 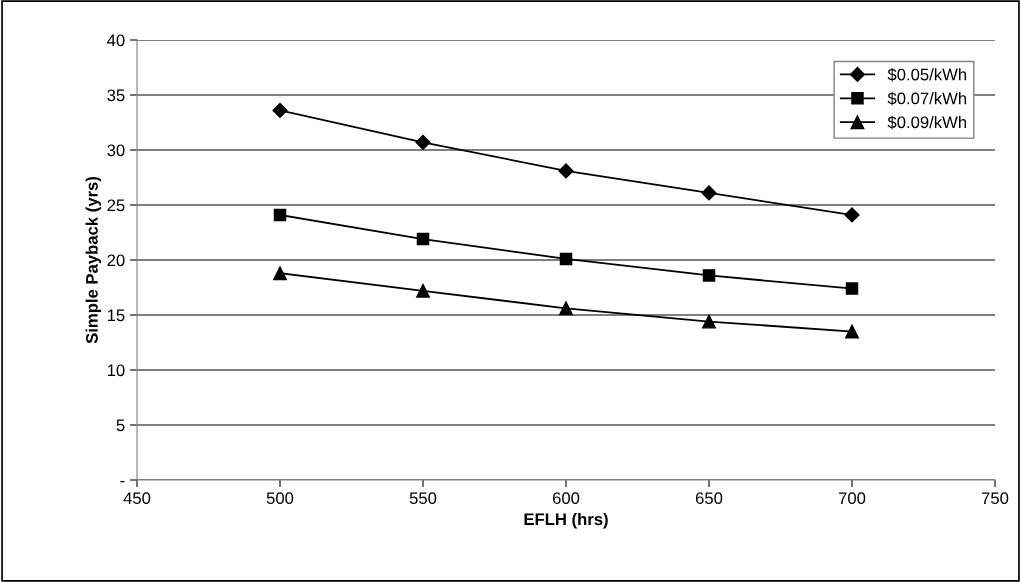 What do you see at coordinates (116, 260) in the screenshot?
I see `y-tick-label: 20` at bounding box center [116, 260].